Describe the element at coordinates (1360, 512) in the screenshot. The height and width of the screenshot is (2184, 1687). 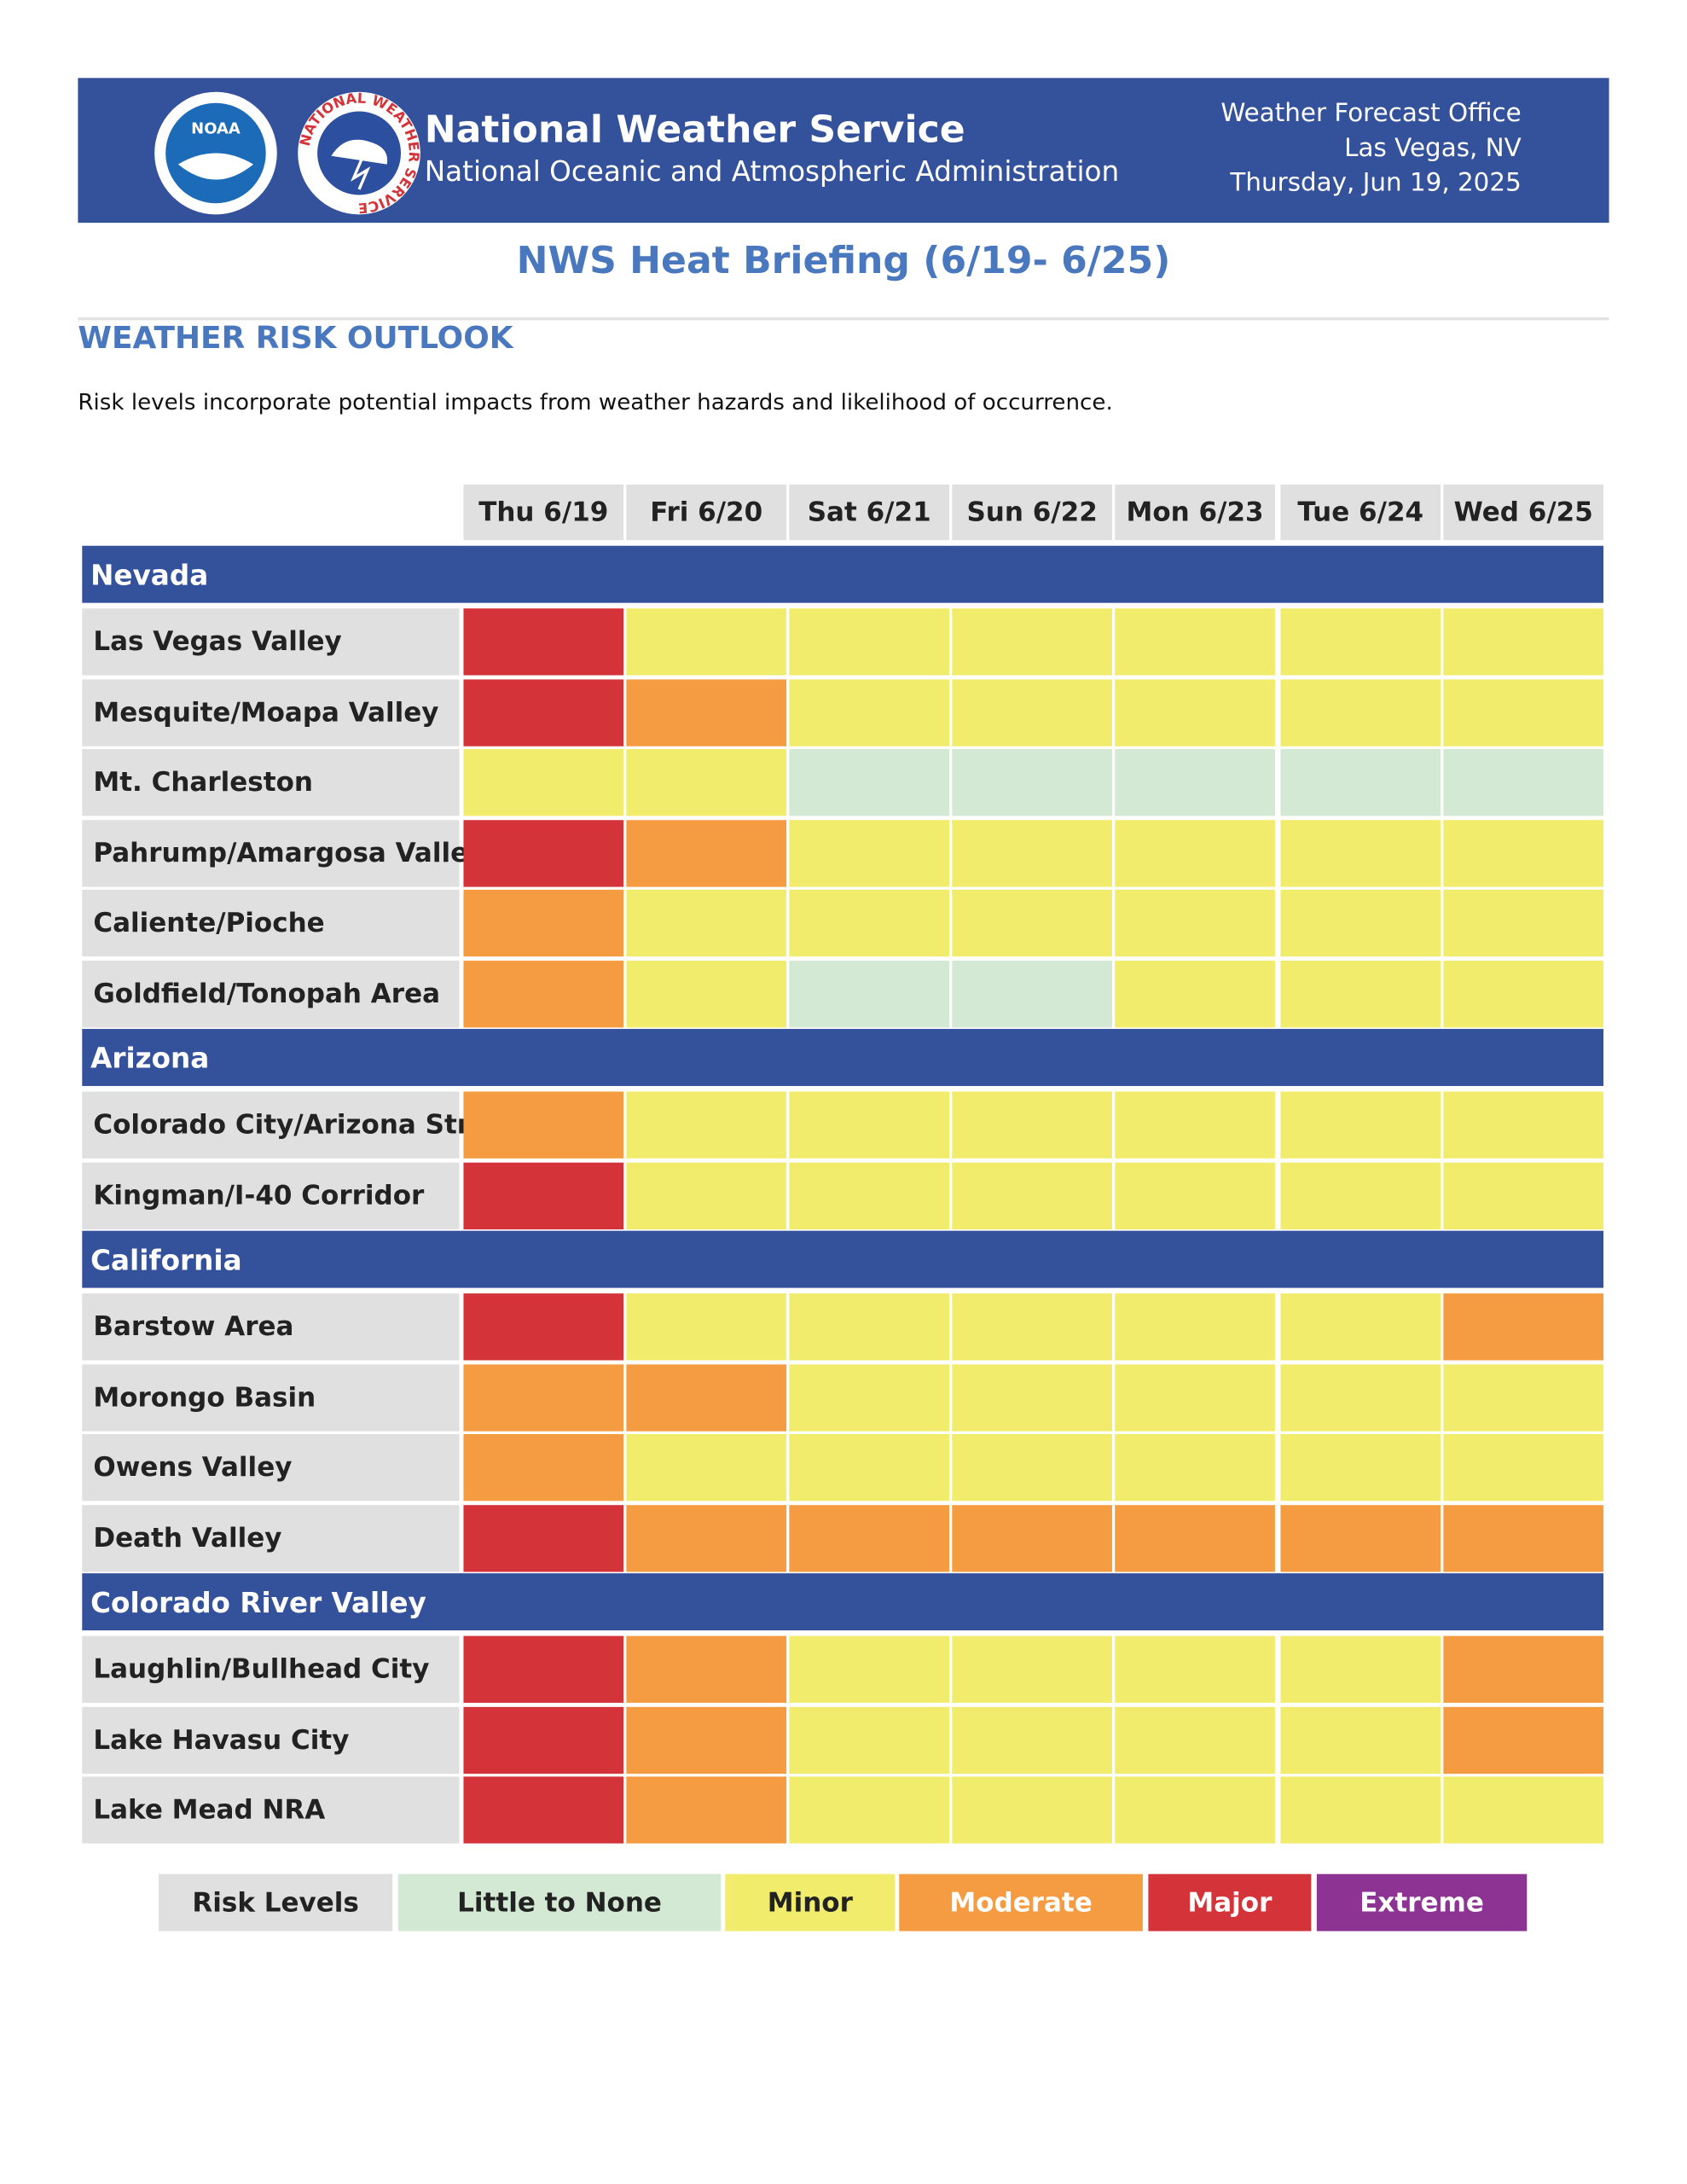
I see `day-header: Tue 6/24` at that location.